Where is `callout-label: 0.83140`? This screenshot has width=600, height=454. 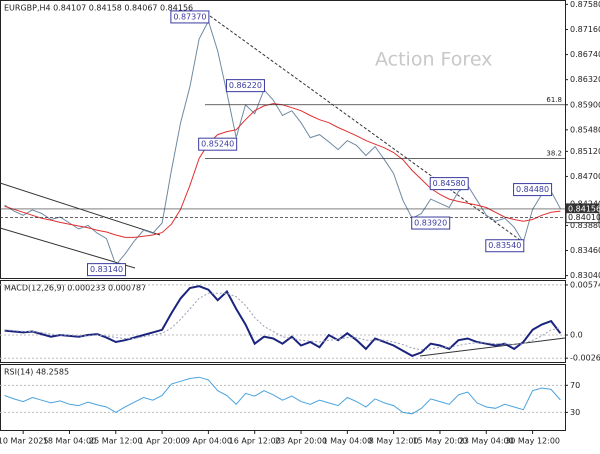 callout-label: 0.83140 is located at coordinates (106, 269).